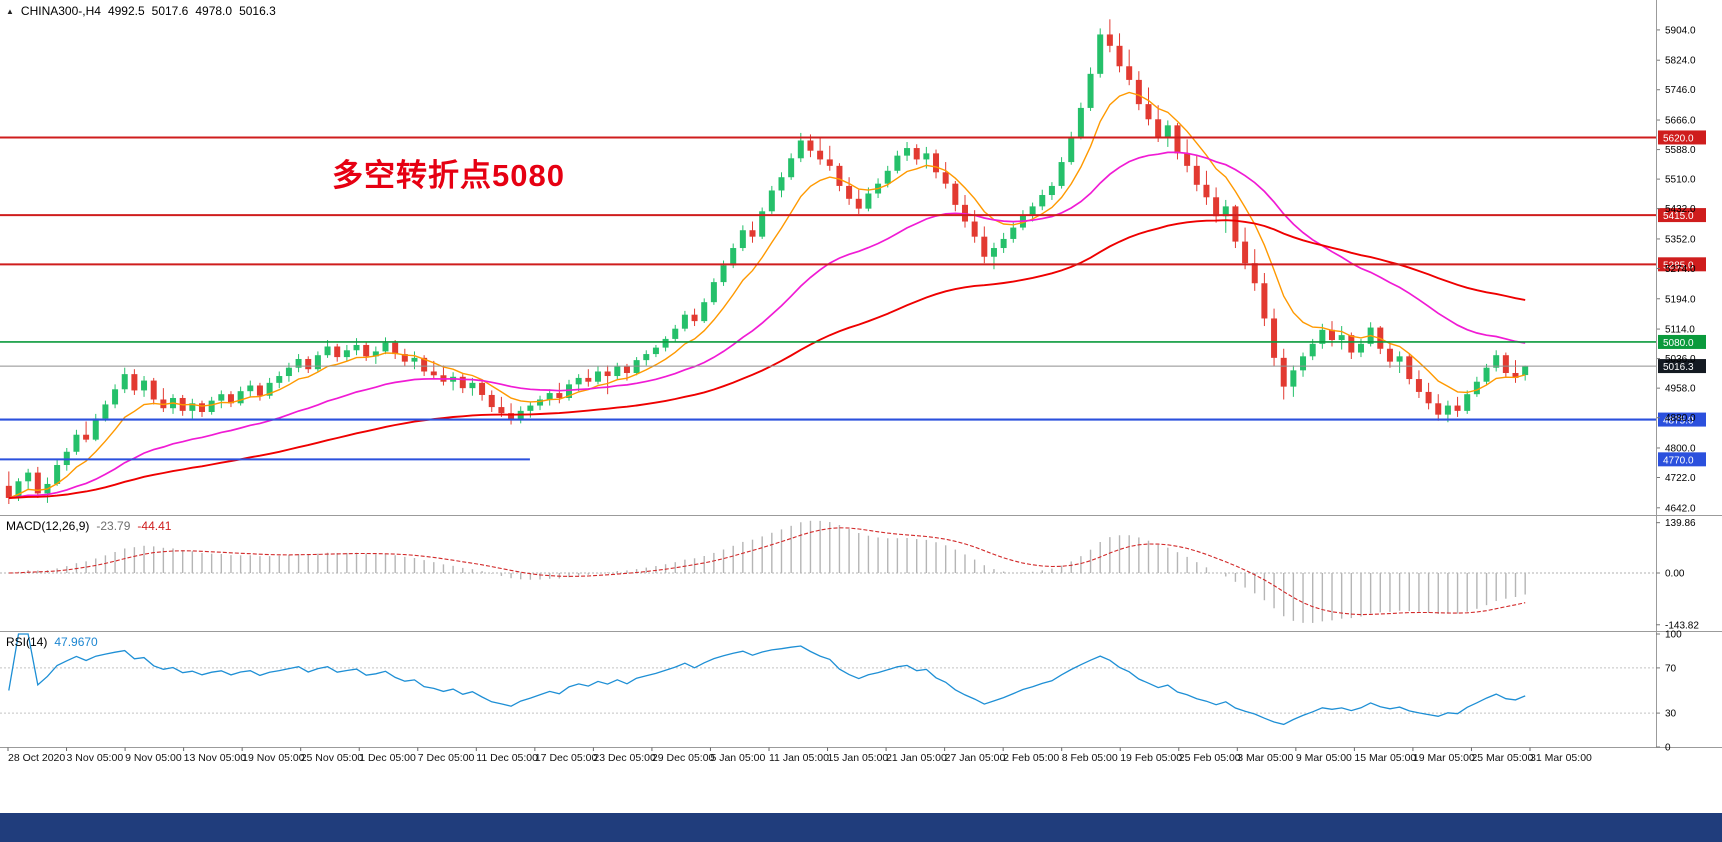  What do you see at coordinates (1680, 523) in the screenshot?
I see `svg-text: 139.86` at bounding box center [1680, 523].